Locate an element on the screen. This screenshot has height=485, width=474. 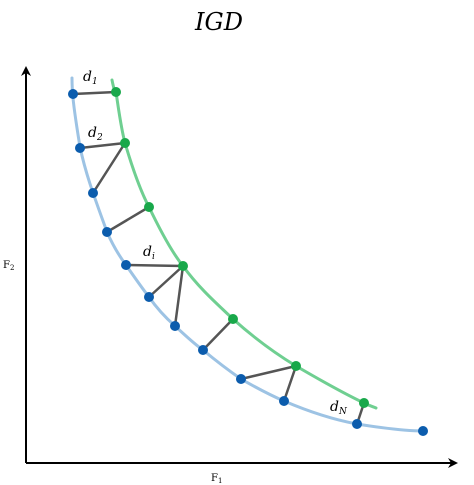
y-axis-label-base: F is located at coordinates (6, 265).